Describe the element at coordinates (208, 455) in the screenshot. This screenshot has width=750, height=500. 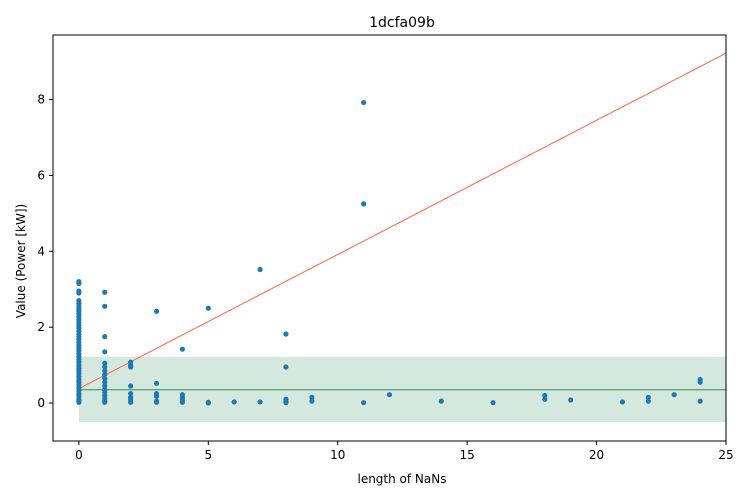
I see `x-tick-label: 5` at that location.